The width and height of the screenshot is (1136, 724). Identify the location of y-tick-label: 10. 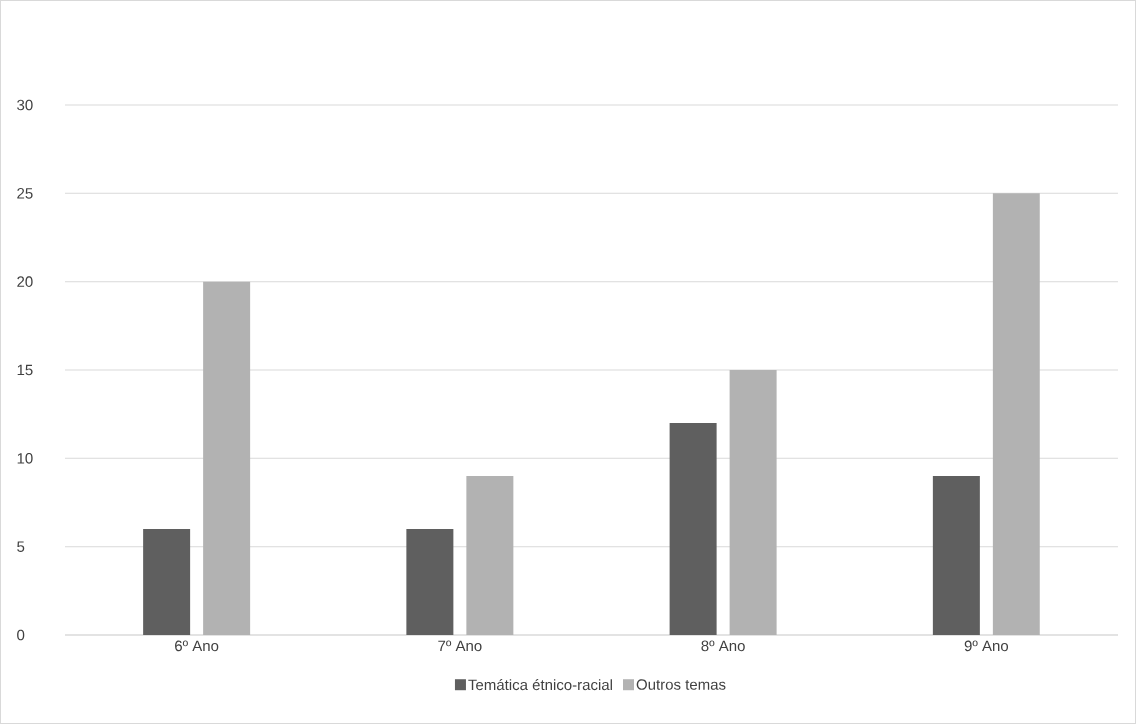
(25, 458).